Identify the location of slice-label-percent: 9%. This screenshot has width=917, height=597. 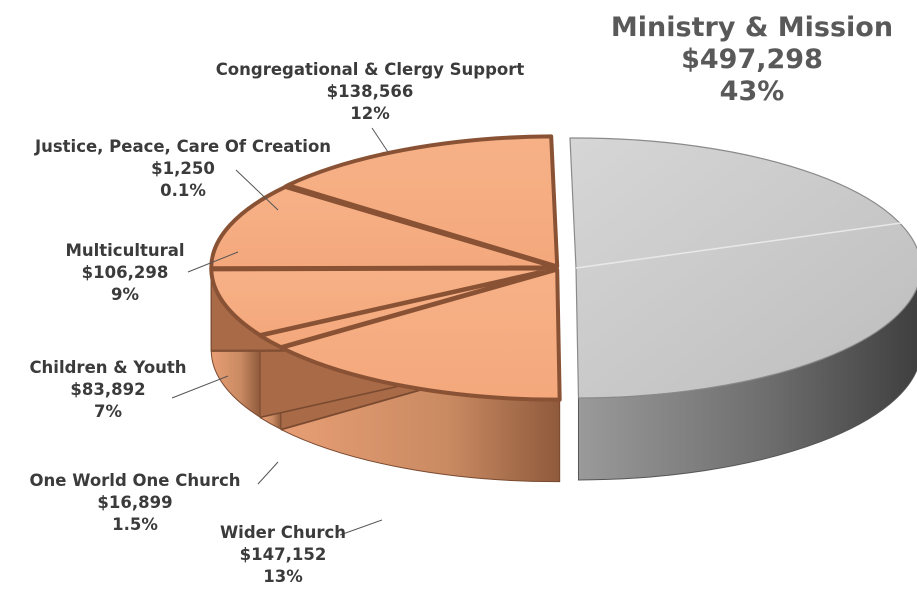
(125, 294).